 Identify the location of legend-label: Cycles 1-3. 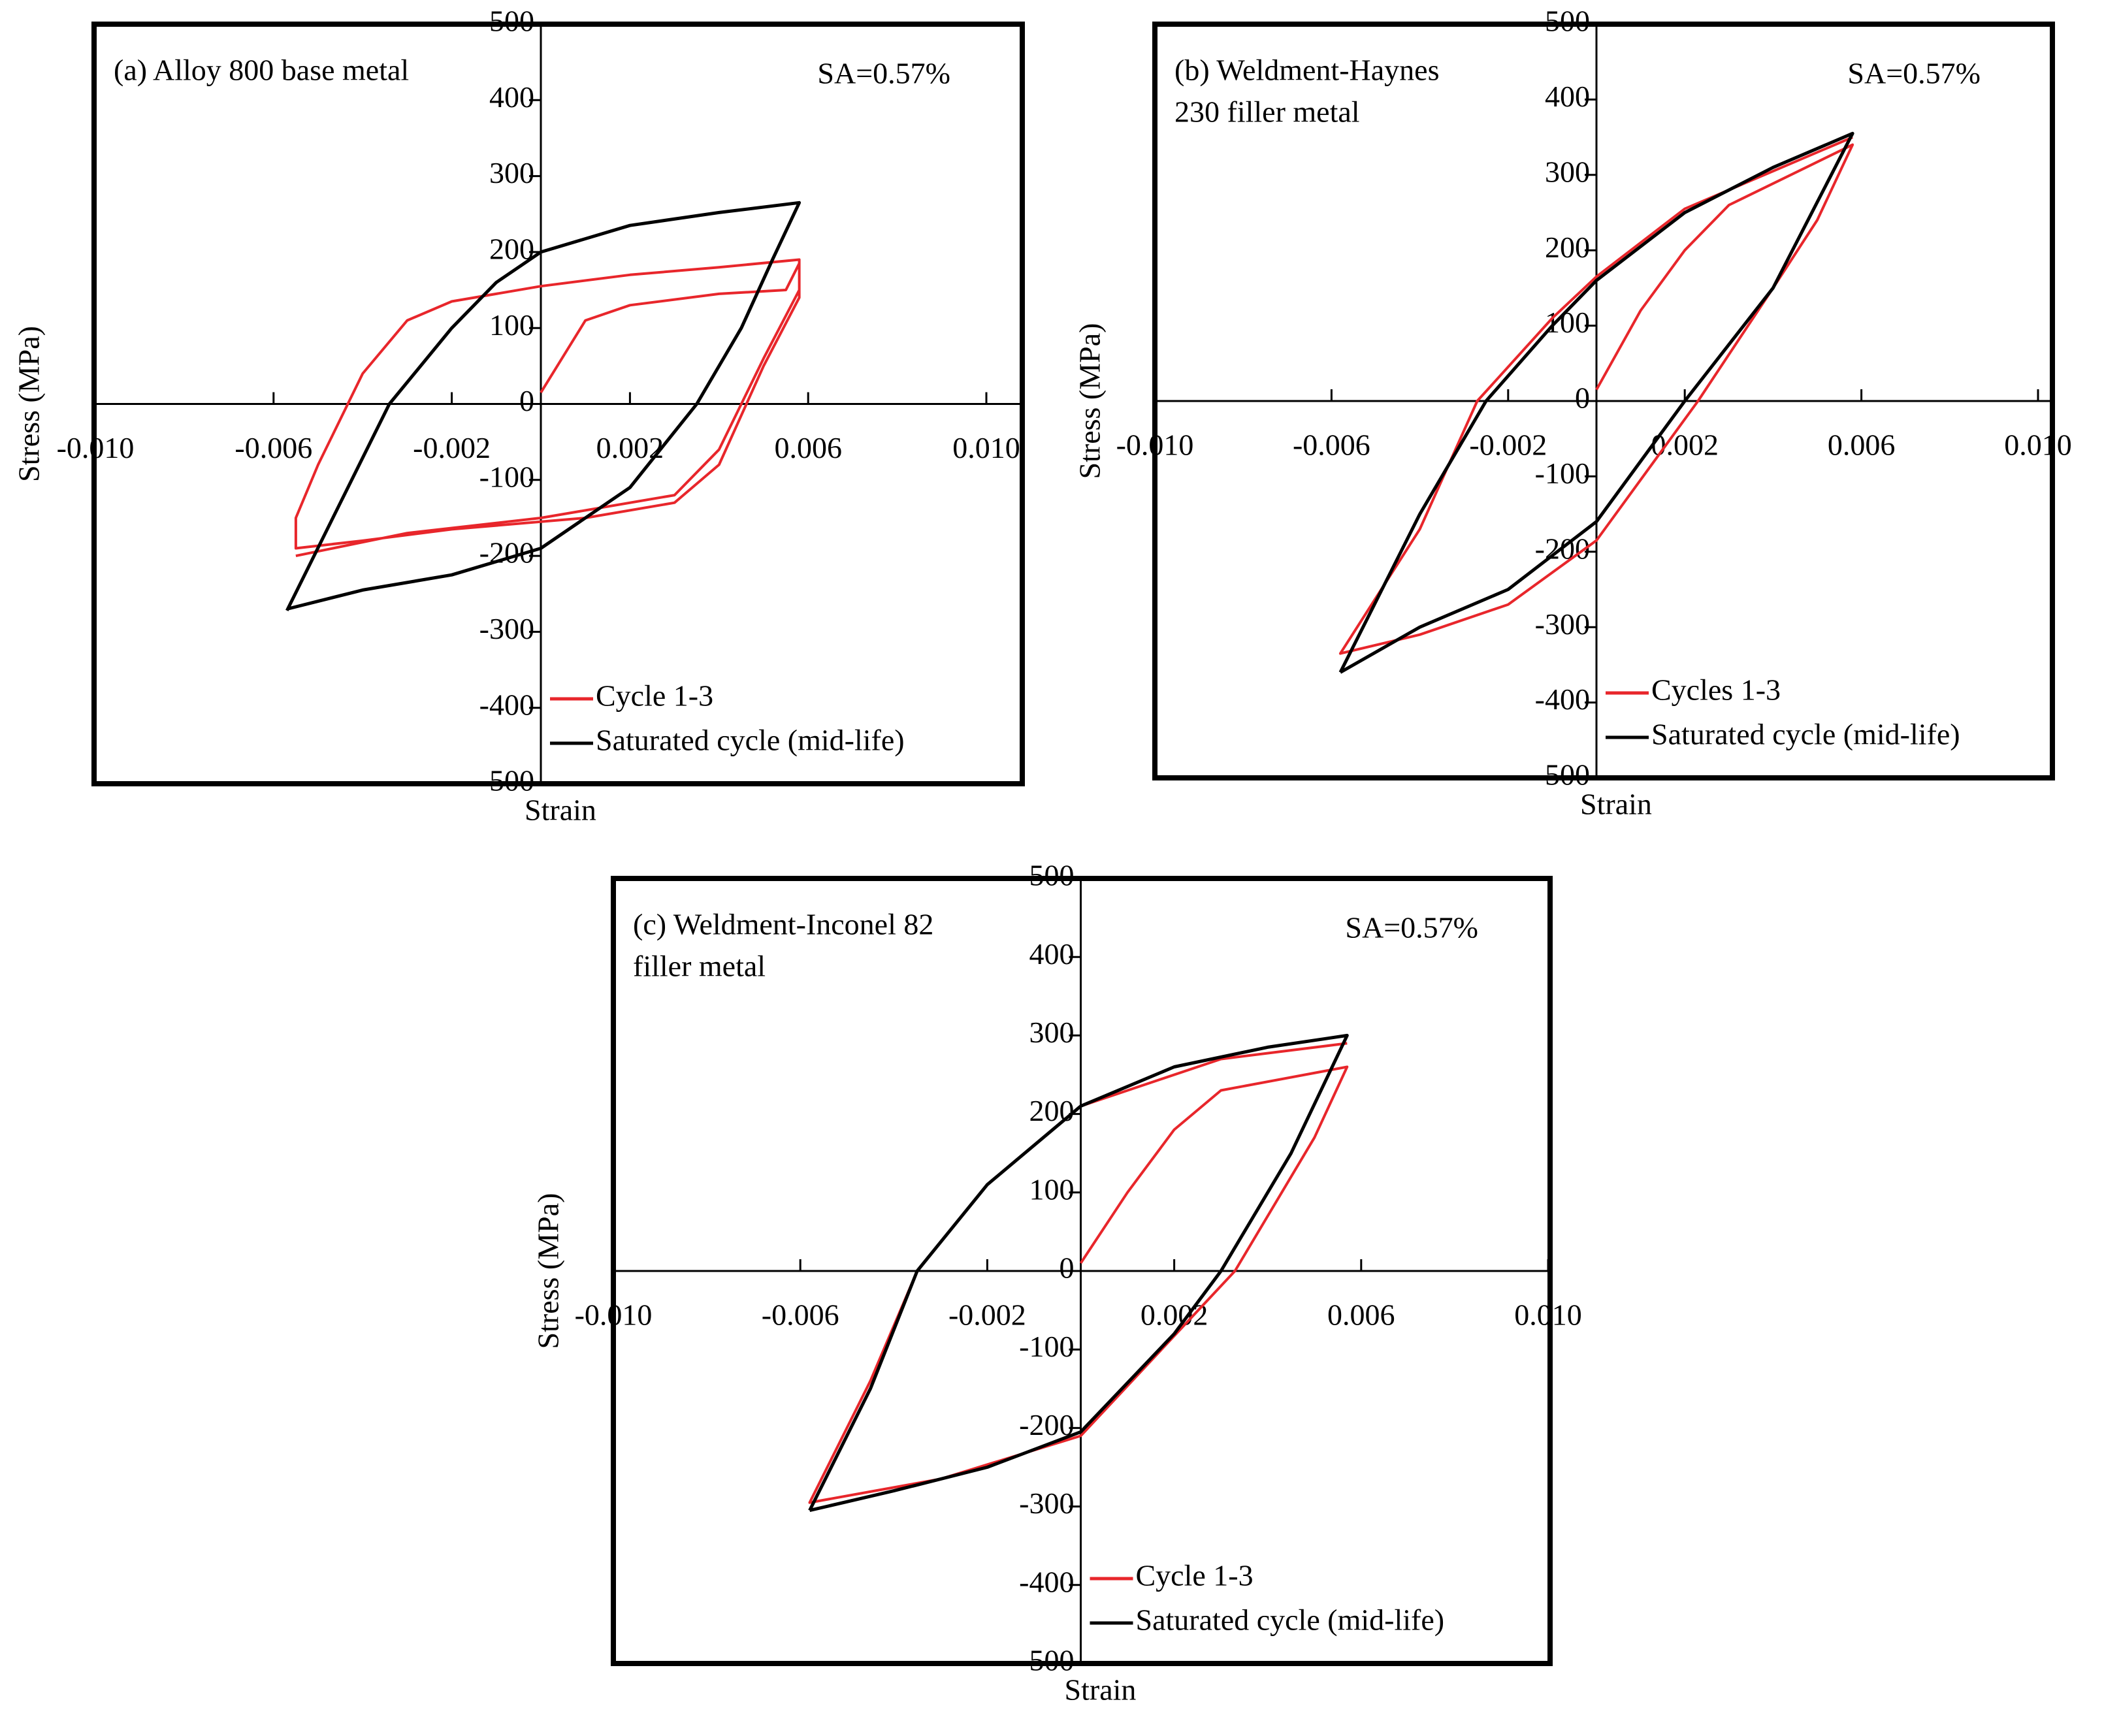
(1716, 690).